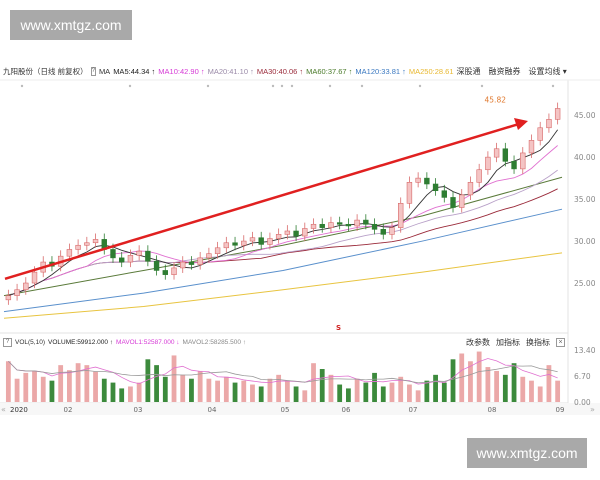  What do you see at coordinates (592, 409) in the screenshot?
I see `scroll-right-icon: »` at bounding box center [592, 409].